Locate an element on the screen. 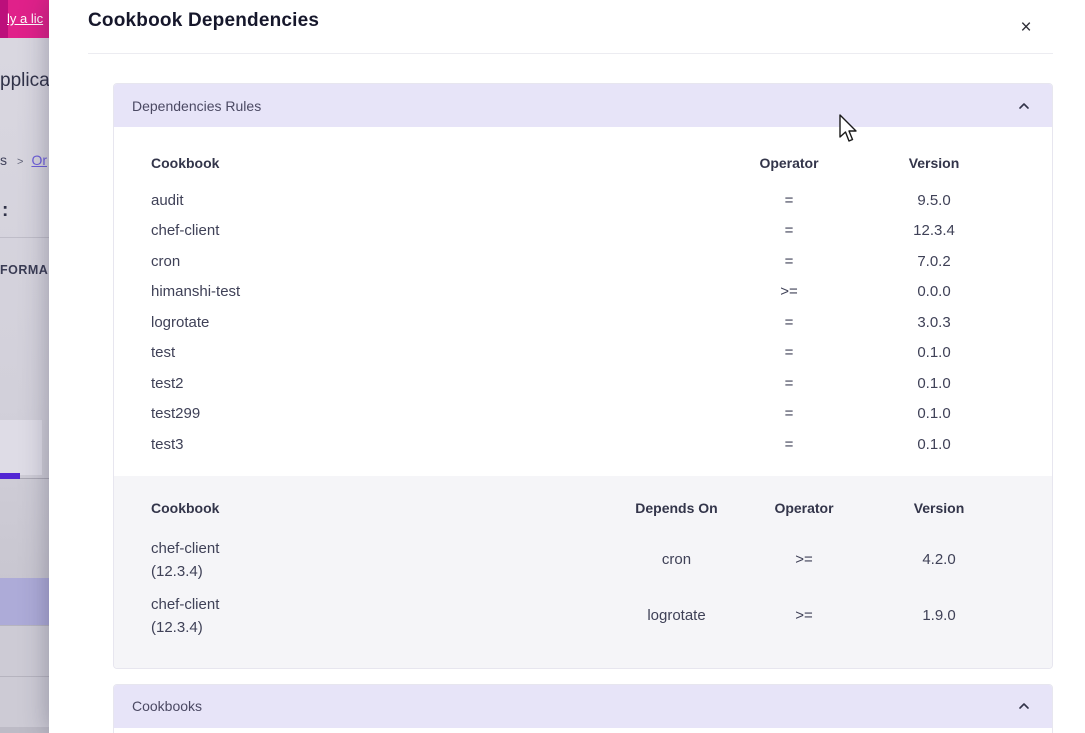 The width and height of the screenshot is (1085, 733). version-cell: 3.0.3 is located at coordinates (934, 322).